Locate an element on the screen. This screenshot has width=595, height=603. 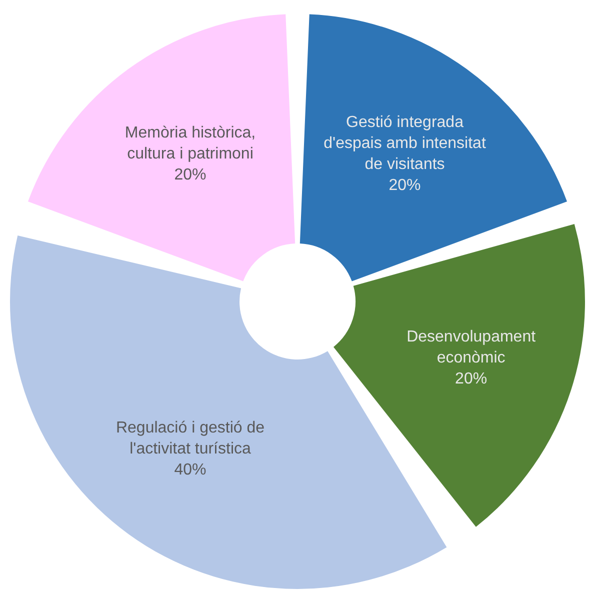
slice-label: Gestió integrada d'espais amb intensitat de visitants is located at coordinates (405, 143).